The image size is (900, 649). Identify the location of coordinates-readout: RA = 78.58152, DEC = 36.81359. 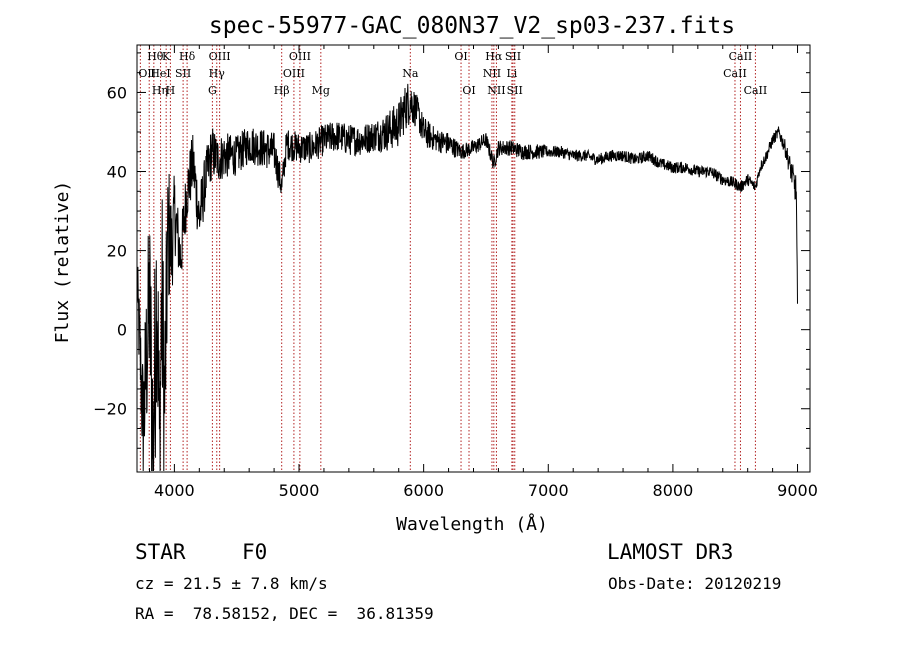
(284, 613).